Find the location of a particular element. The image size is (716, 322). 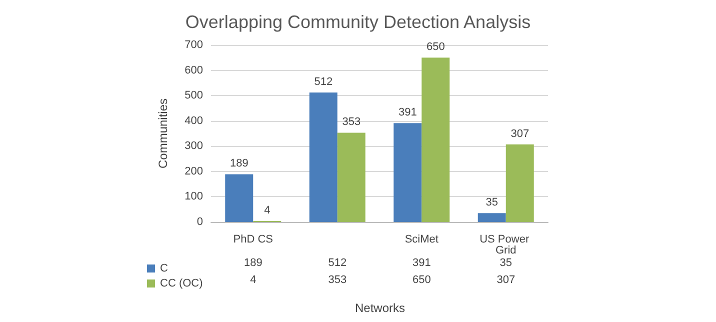

data-label: 307 is located at coordinates (506, 280).